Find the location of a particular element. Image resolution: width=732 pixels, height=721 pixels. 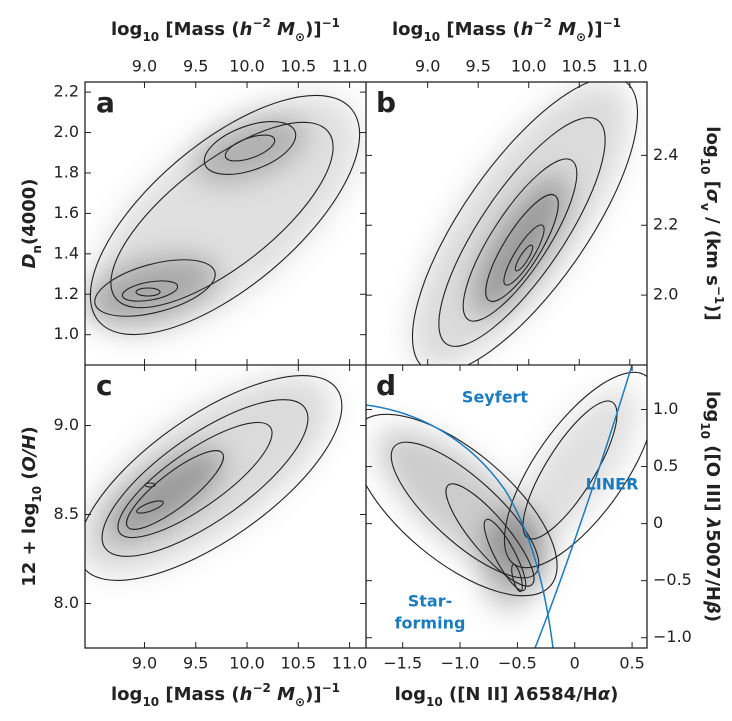

y-tick-label: 1.8 is located at coordinates (66, 171).